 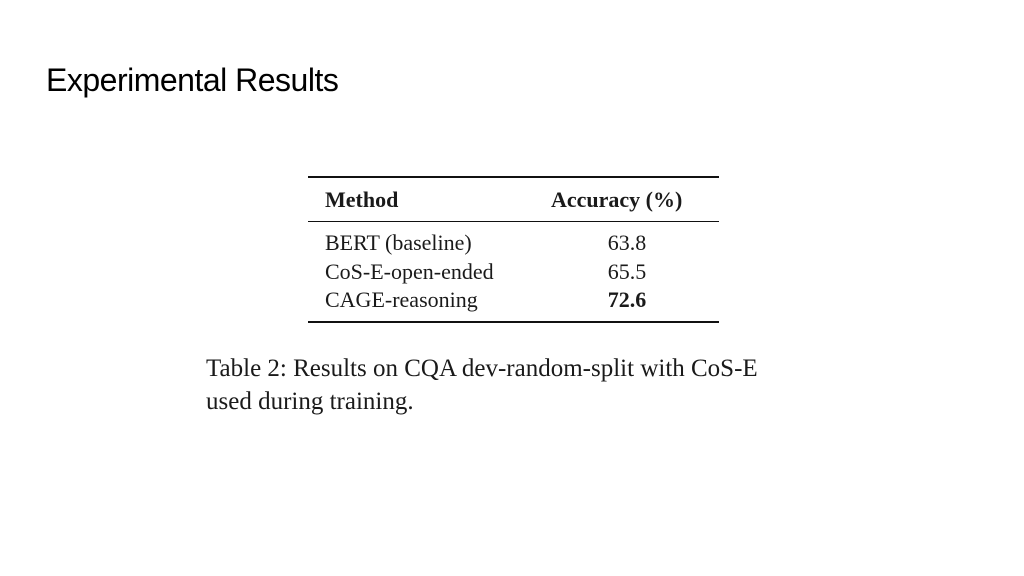 What do you see at coordinates (513, 221) in the screenshot?
I see `table-mid-rule` at bounding box center [513, 221].